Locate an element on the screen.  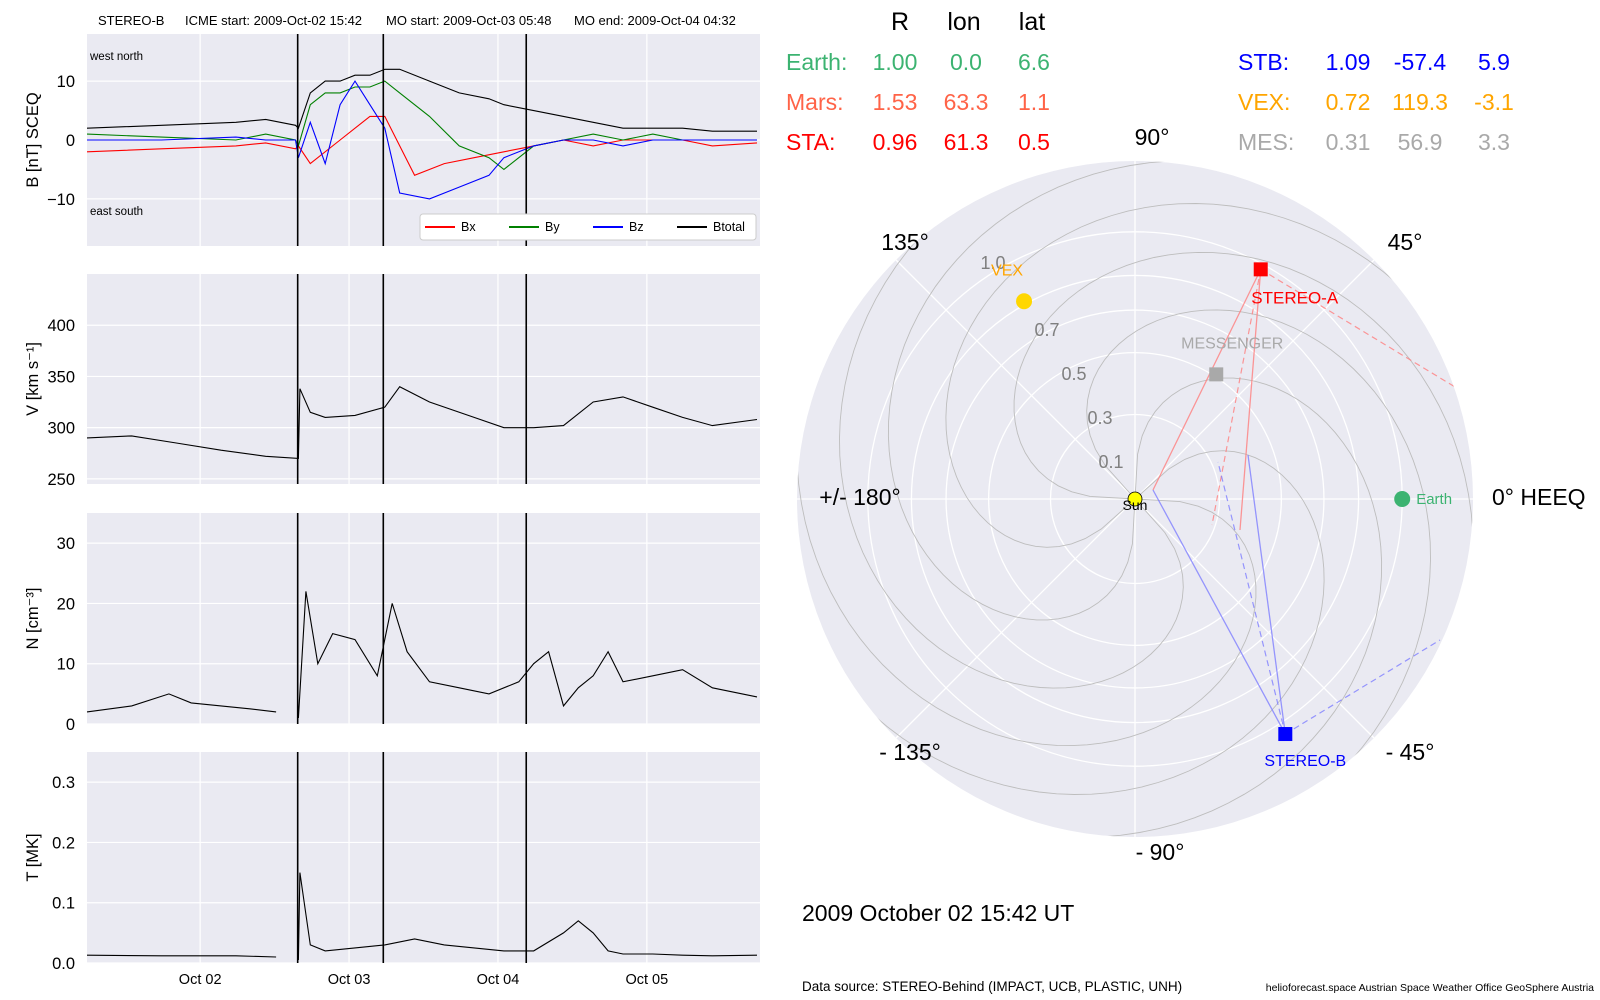
series-line-bz is located at coordinates (422, 140).